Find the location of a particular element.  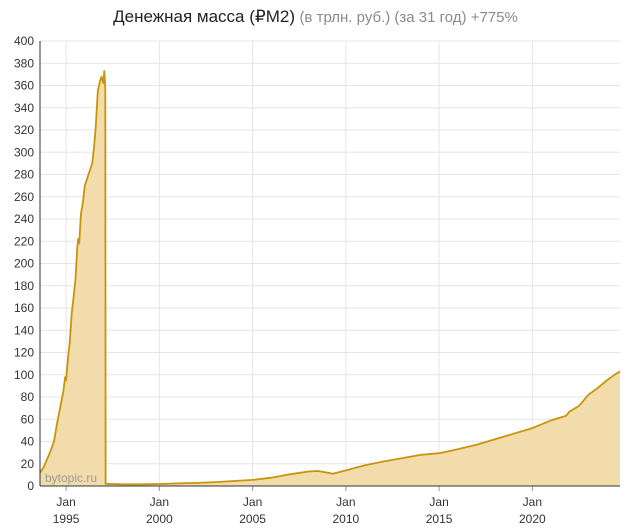

y-tick-label: 80 is located at coordinates (28, 397).